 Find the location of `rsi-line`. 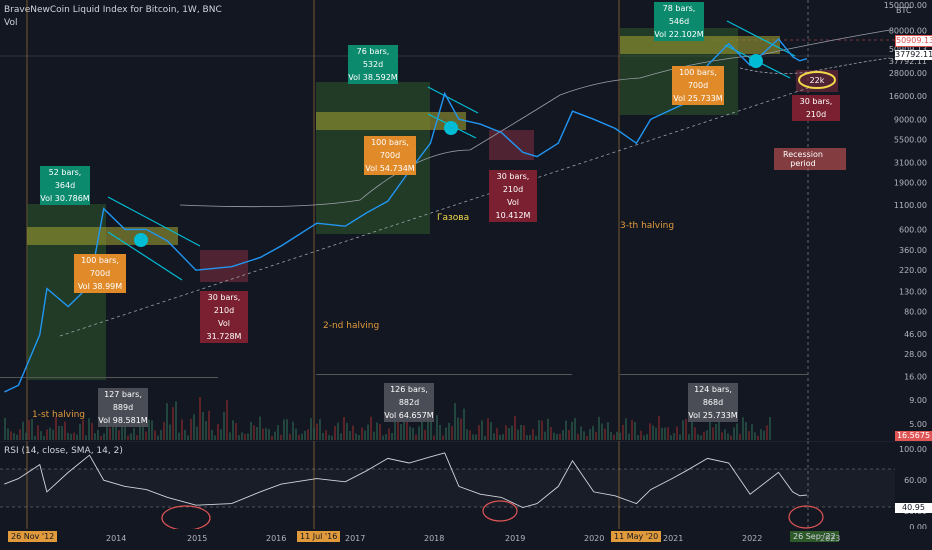

rsi-line is located at coordinates (405, 480).